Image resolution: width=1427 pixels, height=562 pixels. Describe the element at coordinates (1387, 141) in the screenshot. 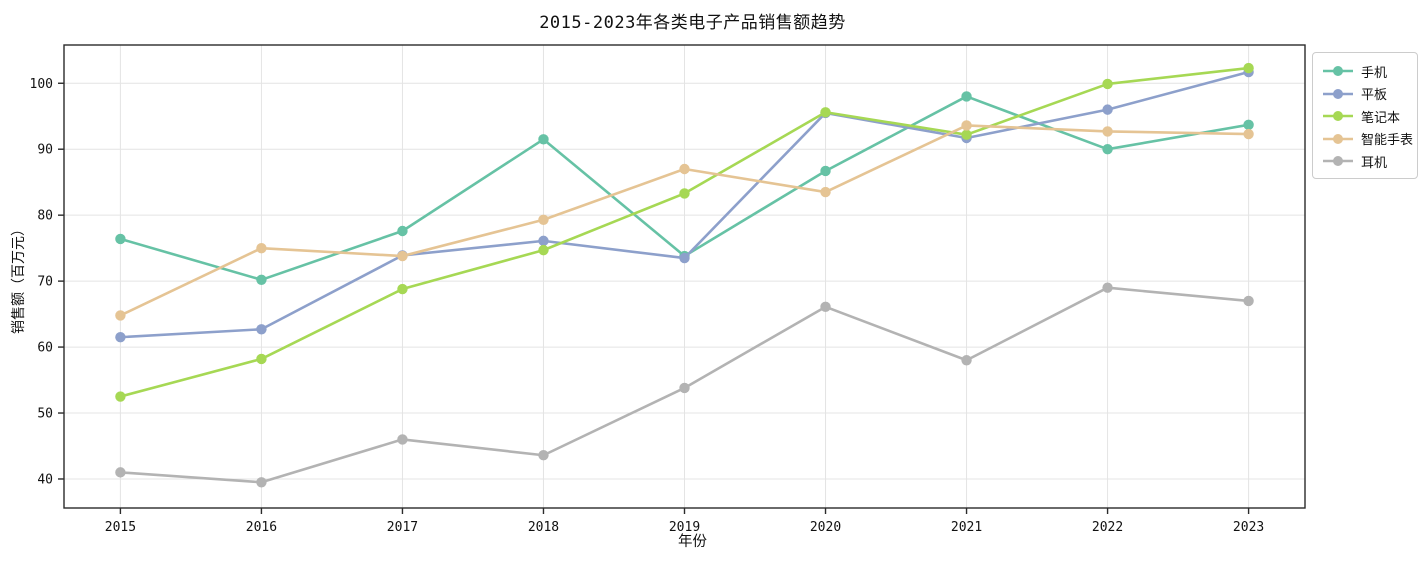

I see `legend-label: 智能手表` at that location.